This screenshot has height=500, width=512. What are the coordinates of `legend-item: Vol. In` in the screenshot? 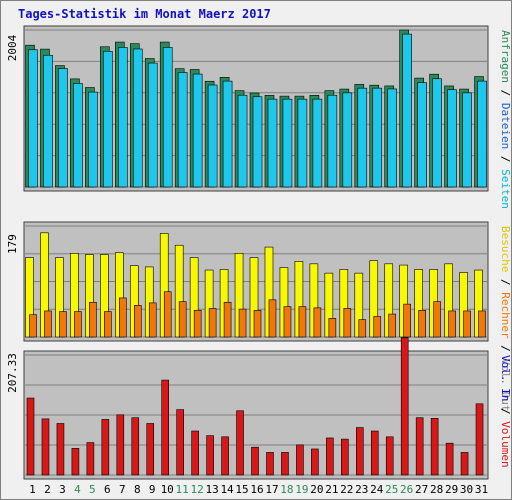 It's located at (505, 378).